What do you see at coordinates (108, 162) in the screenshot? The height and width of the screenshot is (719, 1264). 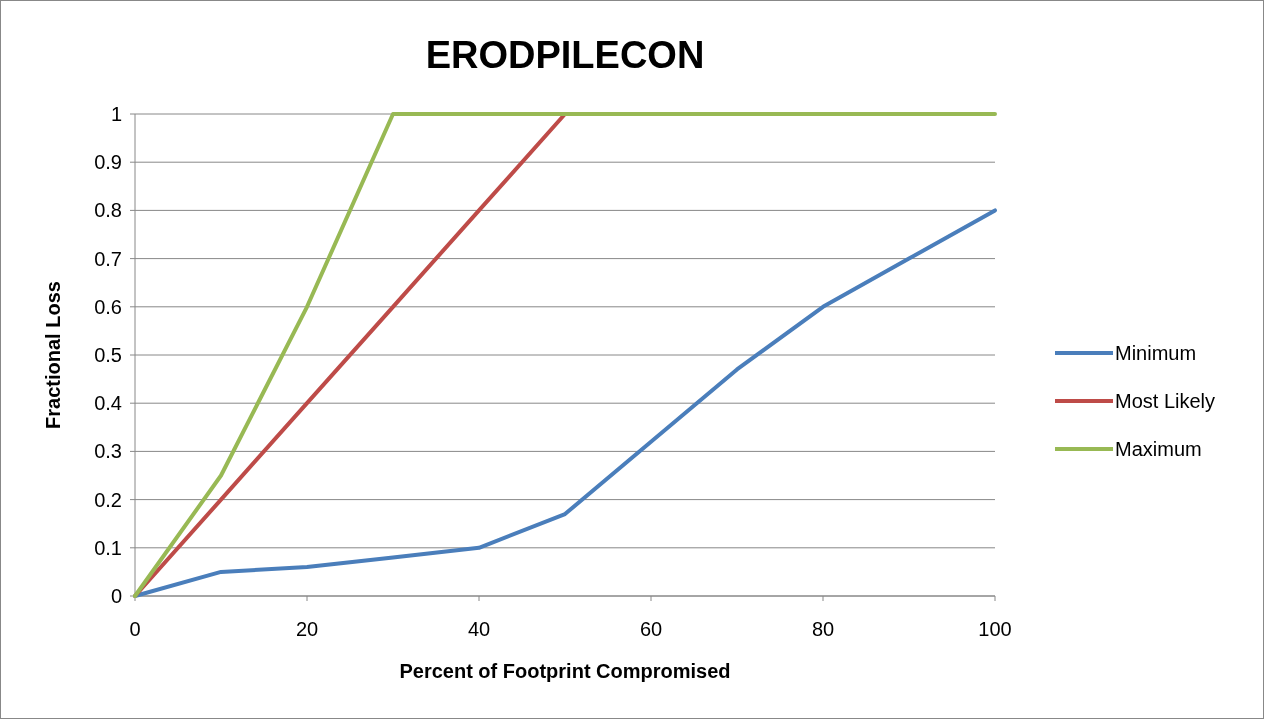 I see `y-tick-label: 0.9` at bounding box center [108, 162].